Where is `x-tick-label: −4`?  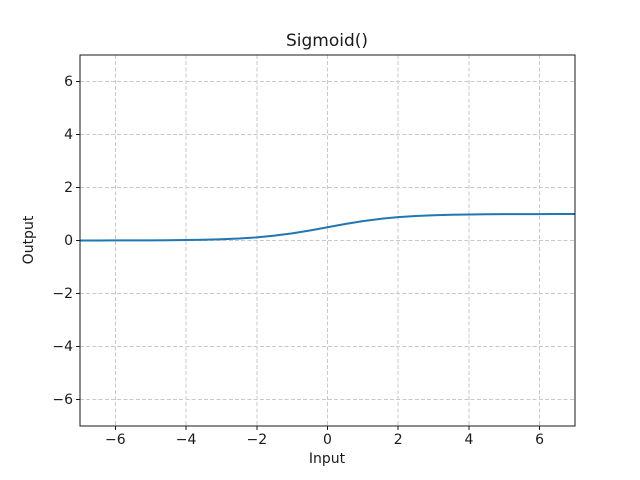 x-tick-label: −4 is located at coordinates (186, 440).